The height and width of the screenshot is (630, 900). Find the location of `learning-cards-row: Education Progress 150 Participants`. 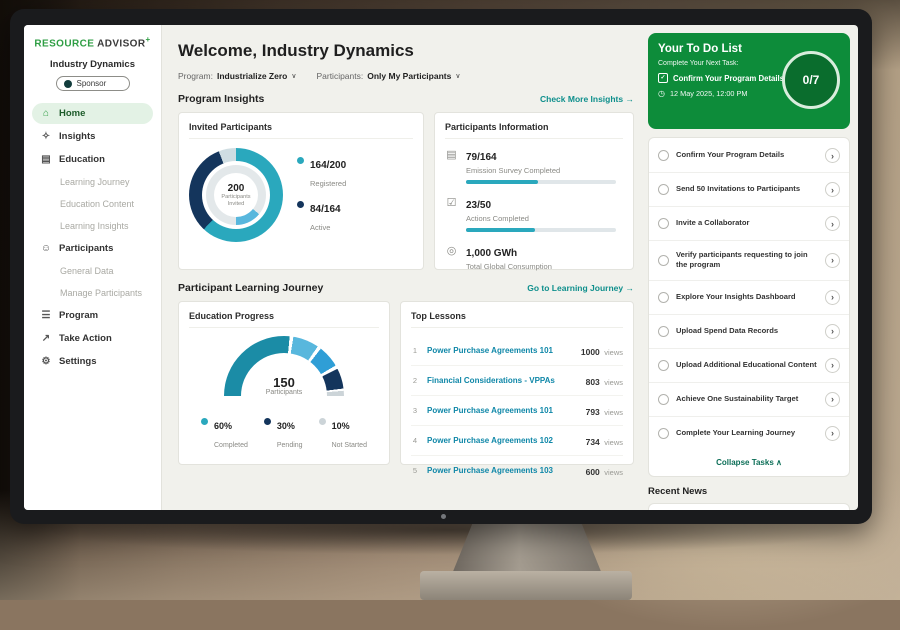

learning-cards-row: Education Progress 150 Participants is located at coordinates (406, 389).